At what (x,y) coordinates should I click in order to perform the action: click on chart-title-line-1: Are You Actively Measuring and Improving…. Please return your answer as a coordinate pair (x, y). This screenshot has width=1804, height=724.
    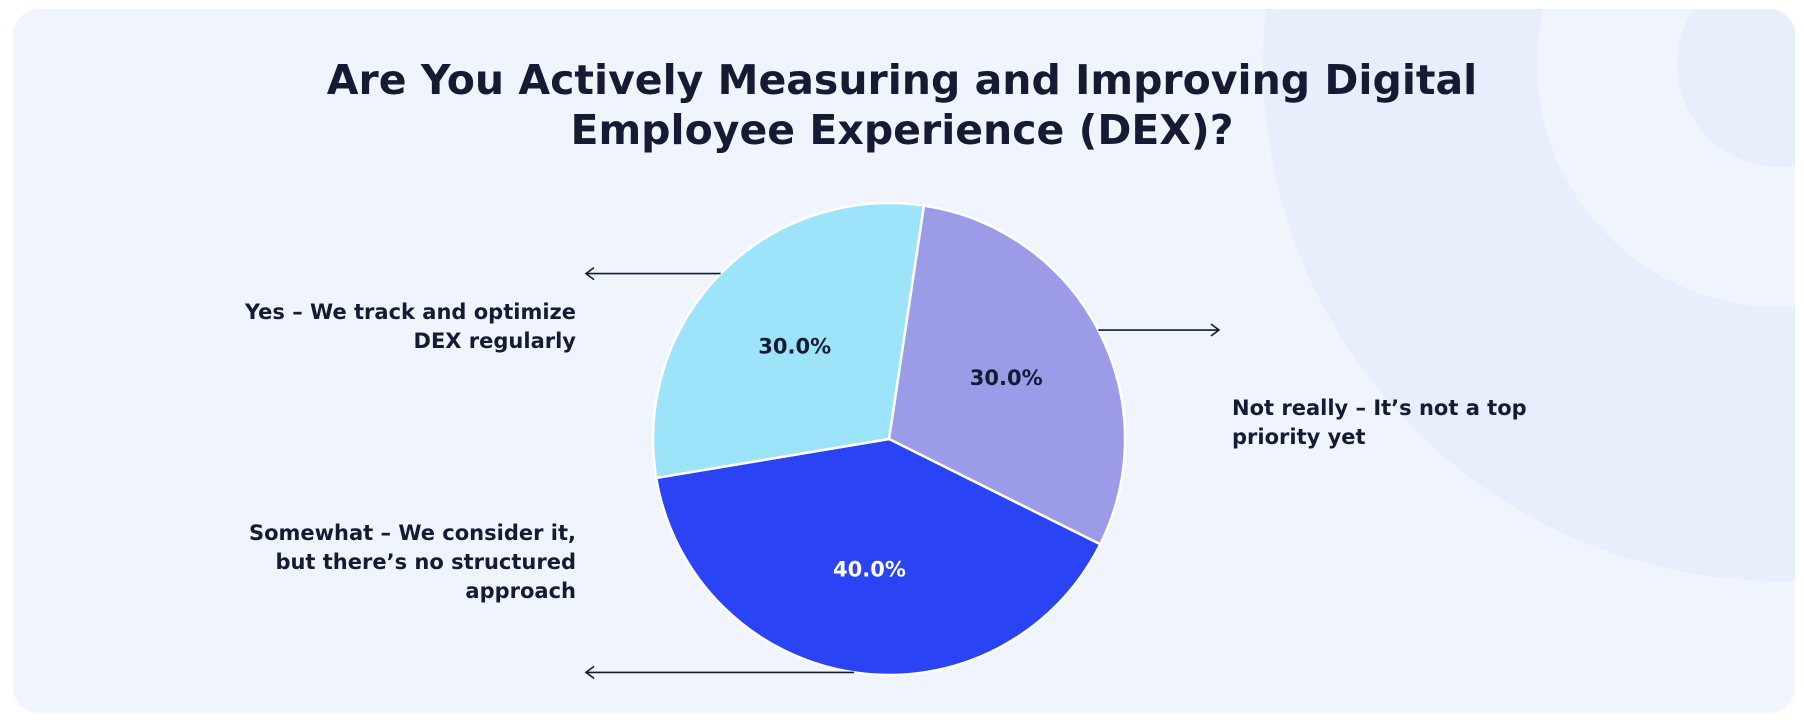
    Looking at the image, I should click on (902, 80).